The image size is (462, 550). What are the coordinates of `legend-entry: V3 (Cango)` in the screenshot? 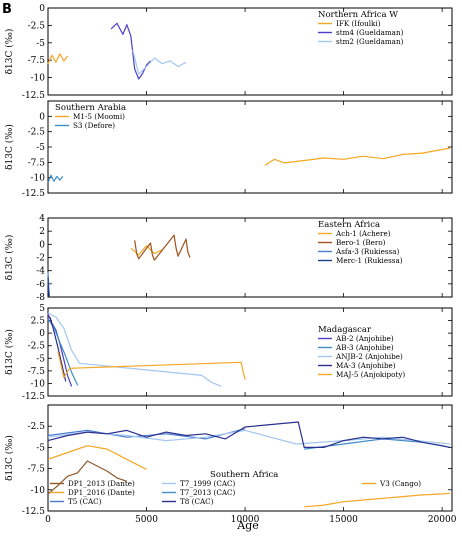 It's located at (400, 483).